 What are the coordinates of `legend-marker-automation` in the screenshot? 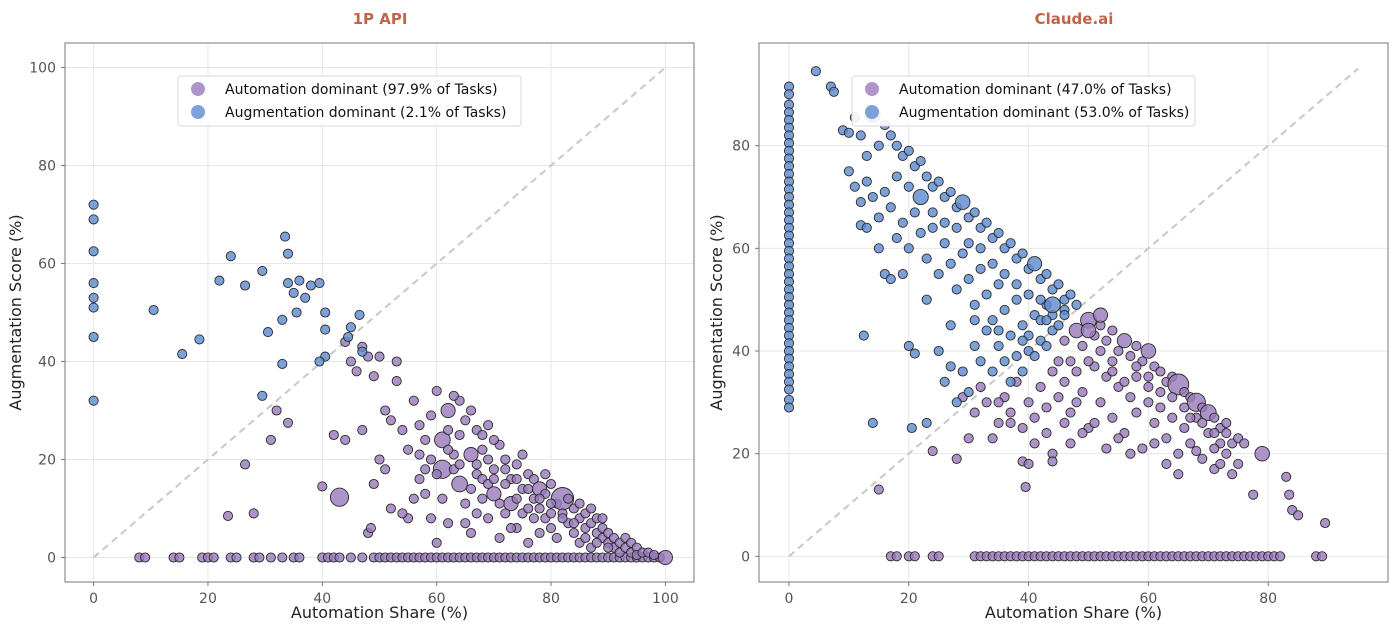 It's located at (198, 89).